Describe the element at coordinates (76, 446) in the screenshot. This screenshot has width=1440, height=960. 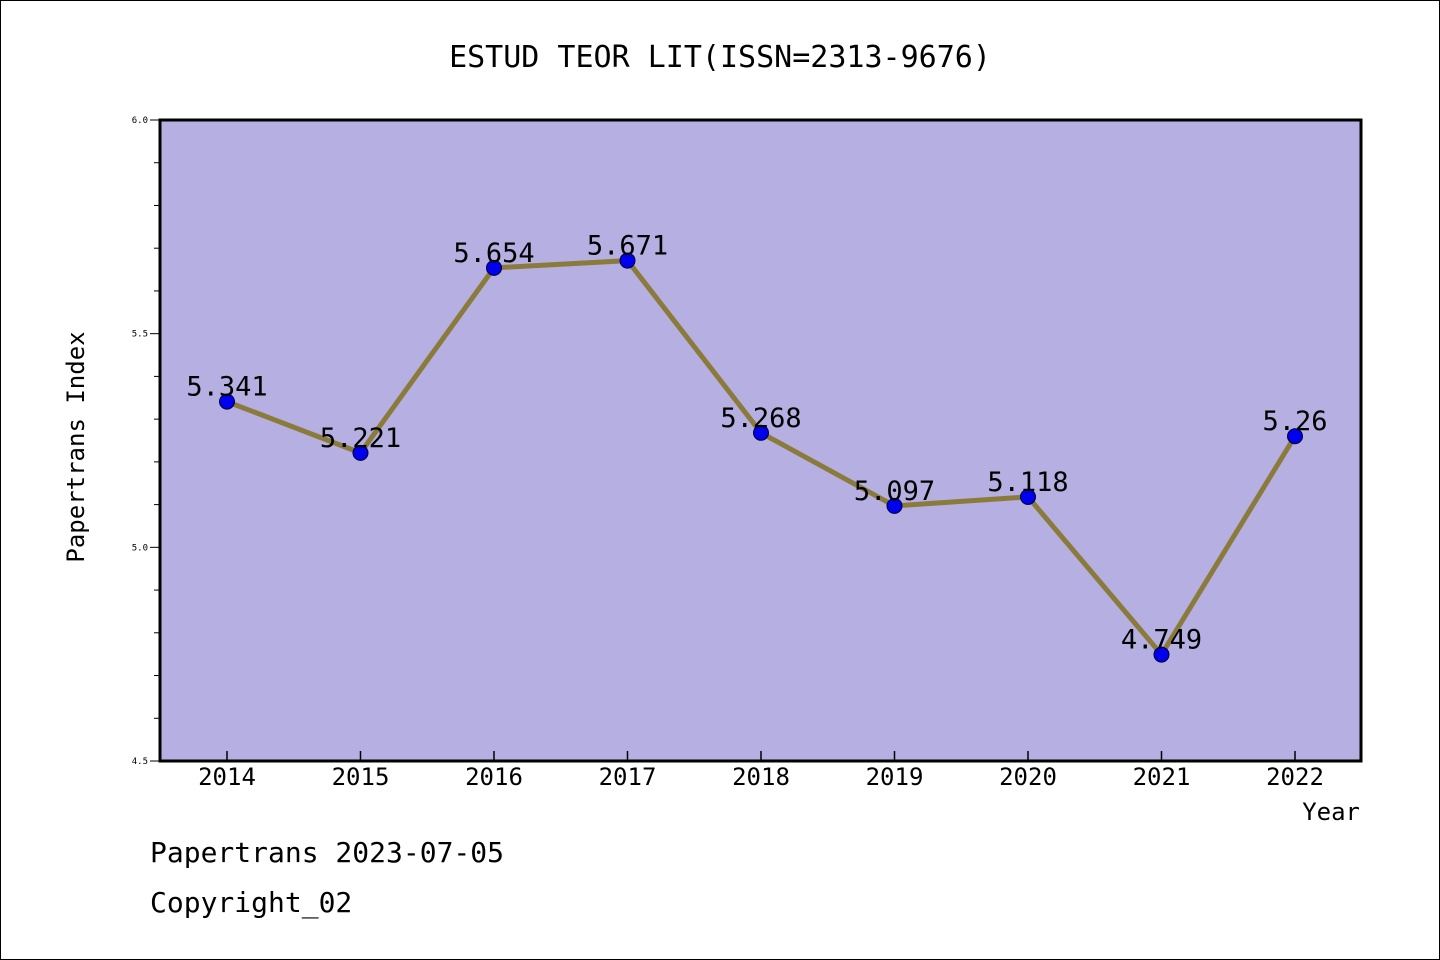
I see `y-axis-label: Papertrans Index` at that location.